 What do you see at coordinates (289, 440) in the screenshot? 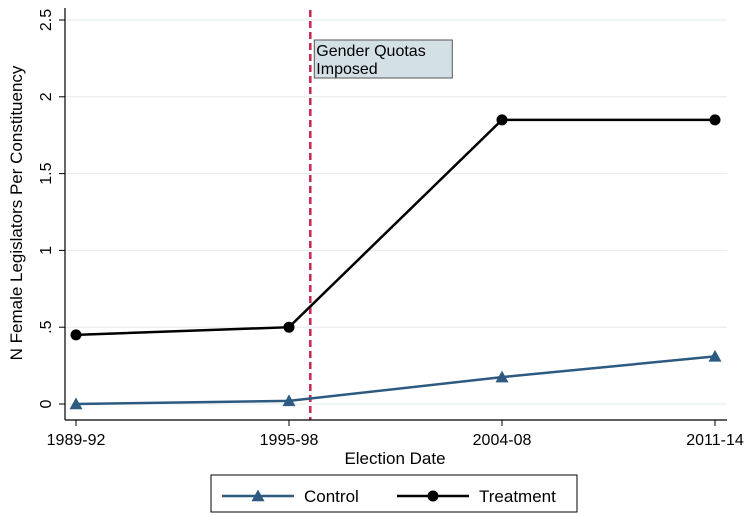
I see `x-tick-label: 1995-98` at bounding box center [289, 440].